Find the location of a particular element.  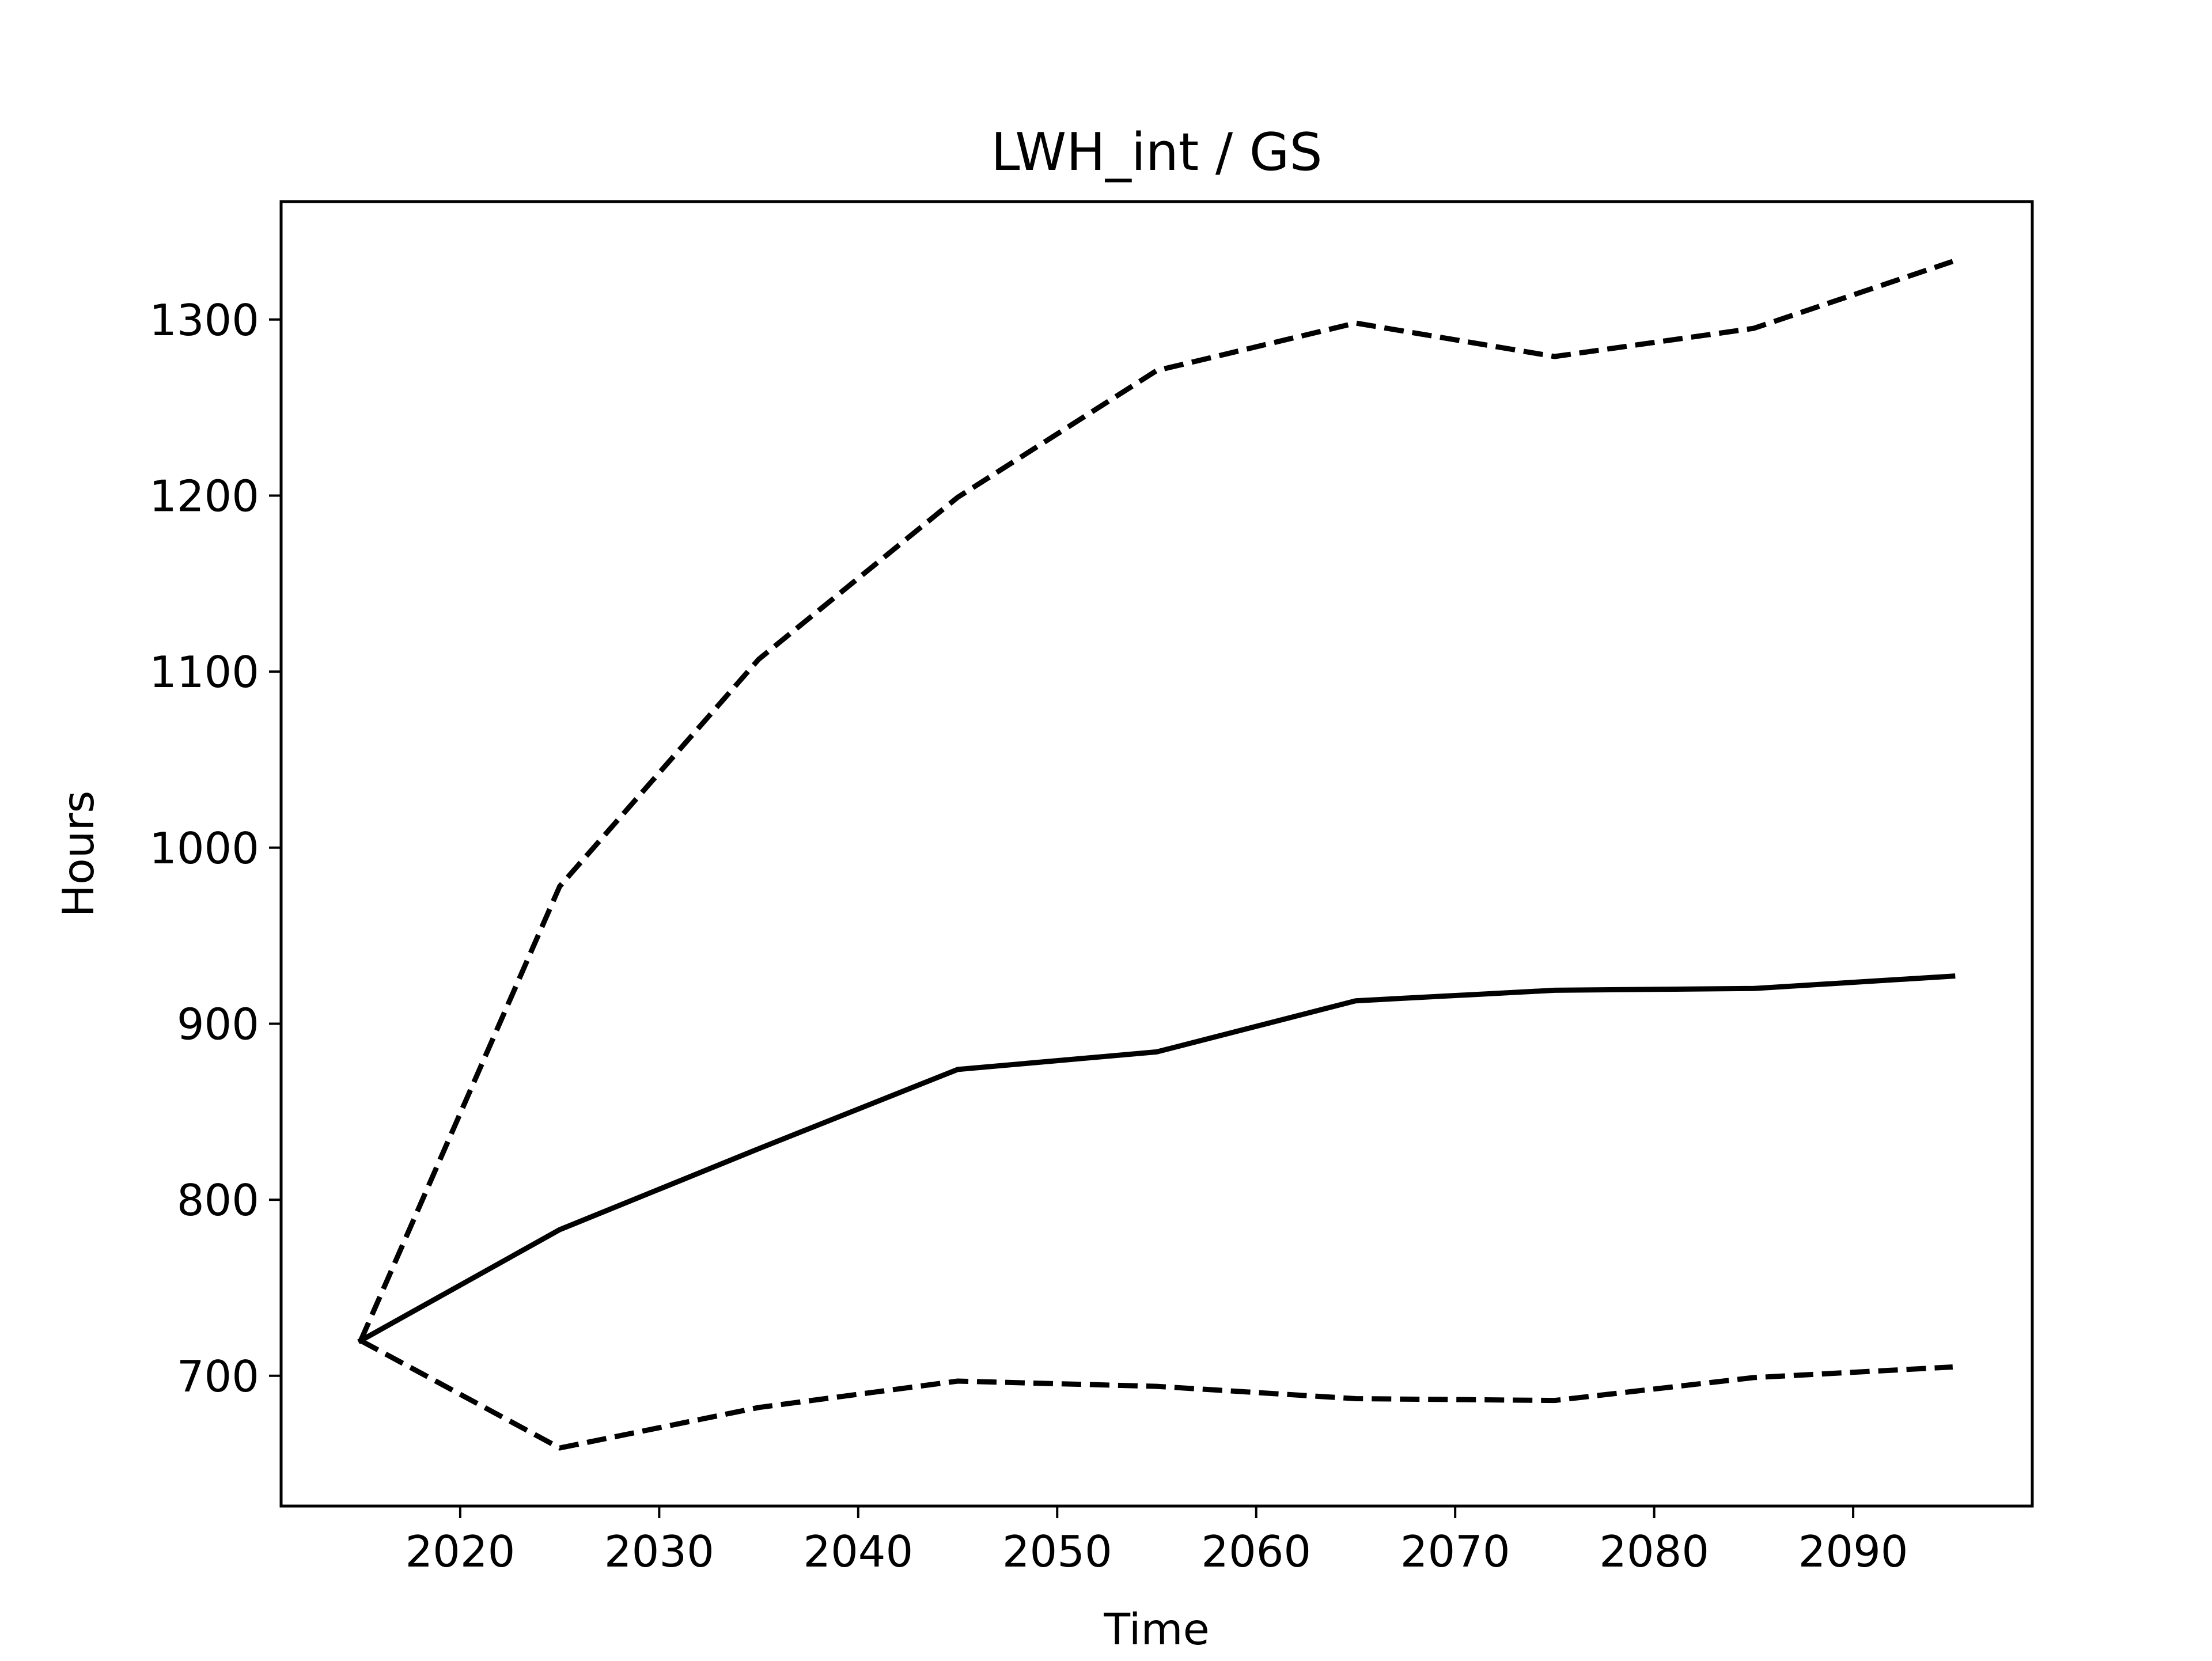

y-tick-label: 1000 is located at coordinates (204, 848).